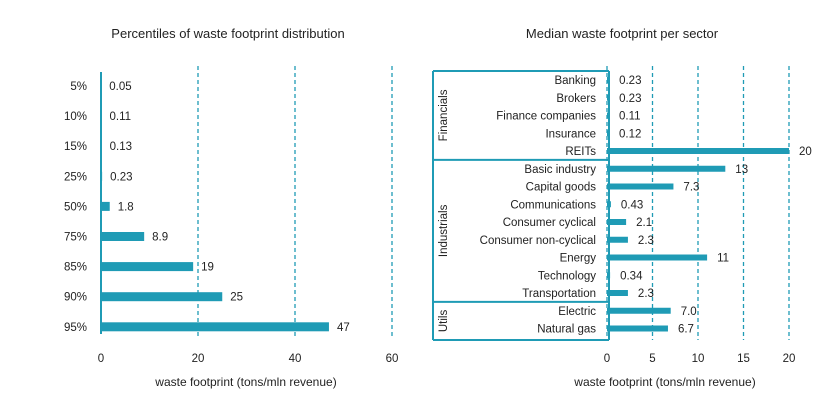 This screenshot has height=414, width=838. Describe the element at coordinates (566, 330) in the screenshot. I see `category-label: Natural gas` at that location.